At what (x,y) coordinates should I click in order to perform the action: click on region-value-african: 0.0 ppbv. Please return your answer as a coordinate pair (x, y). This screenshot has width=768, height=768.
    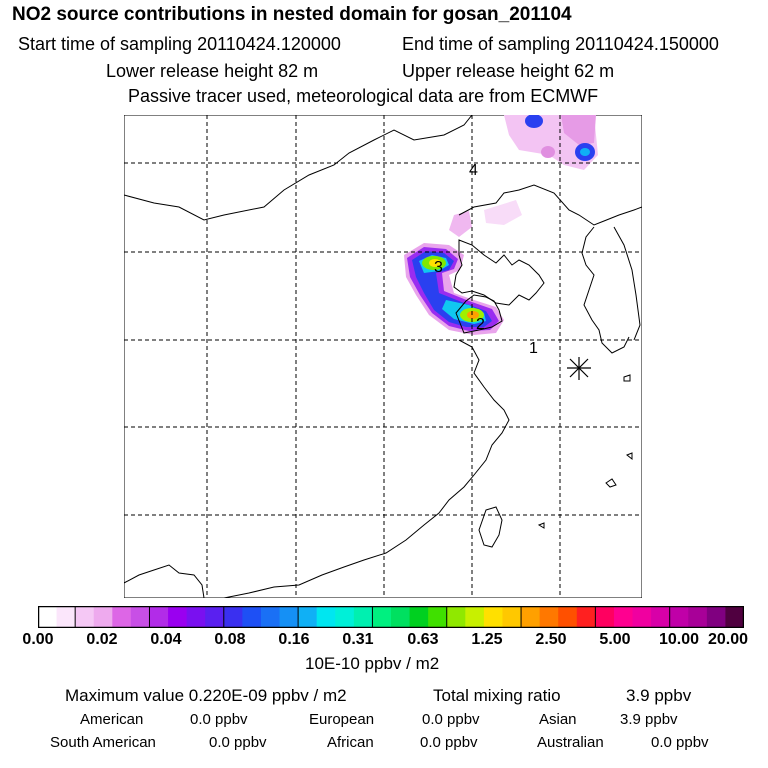
    Looking at the image, I should click on (449, 742).